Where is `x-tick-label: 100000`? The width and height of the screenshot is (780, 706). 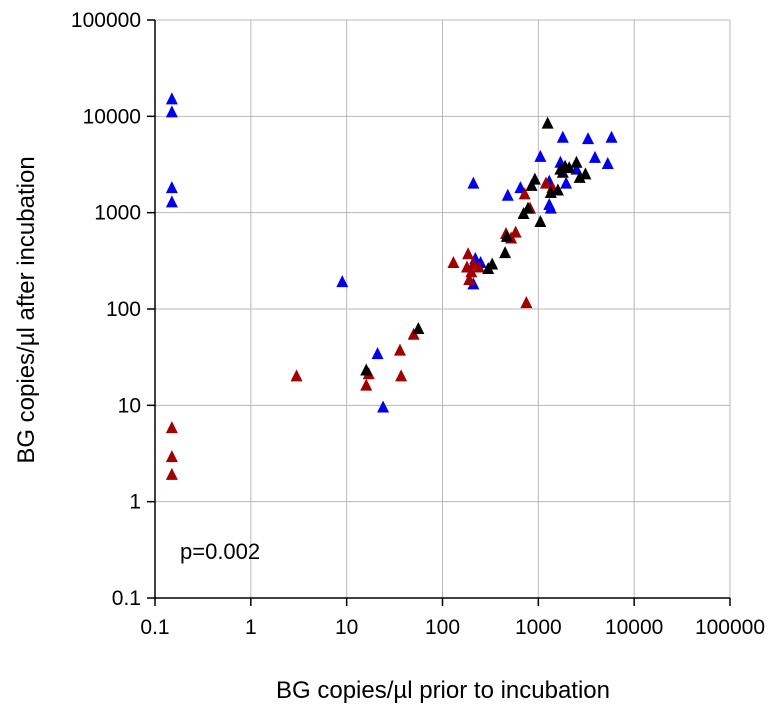 x-tick-label: 100000 is located at coordinates (730, 627).